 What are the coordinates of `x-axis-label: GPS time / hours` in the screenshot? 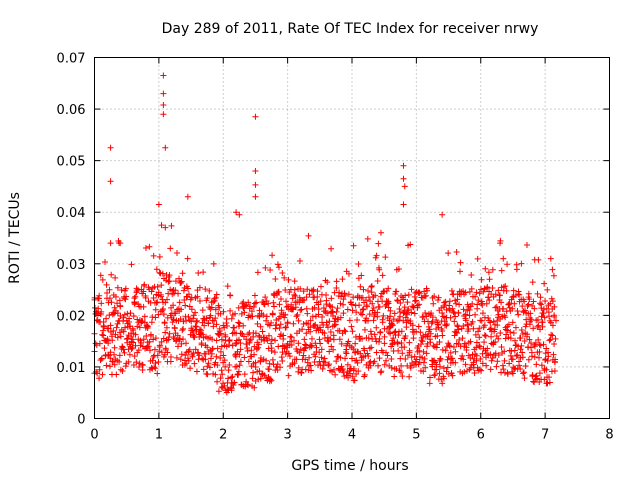 It's located at (349, 466).